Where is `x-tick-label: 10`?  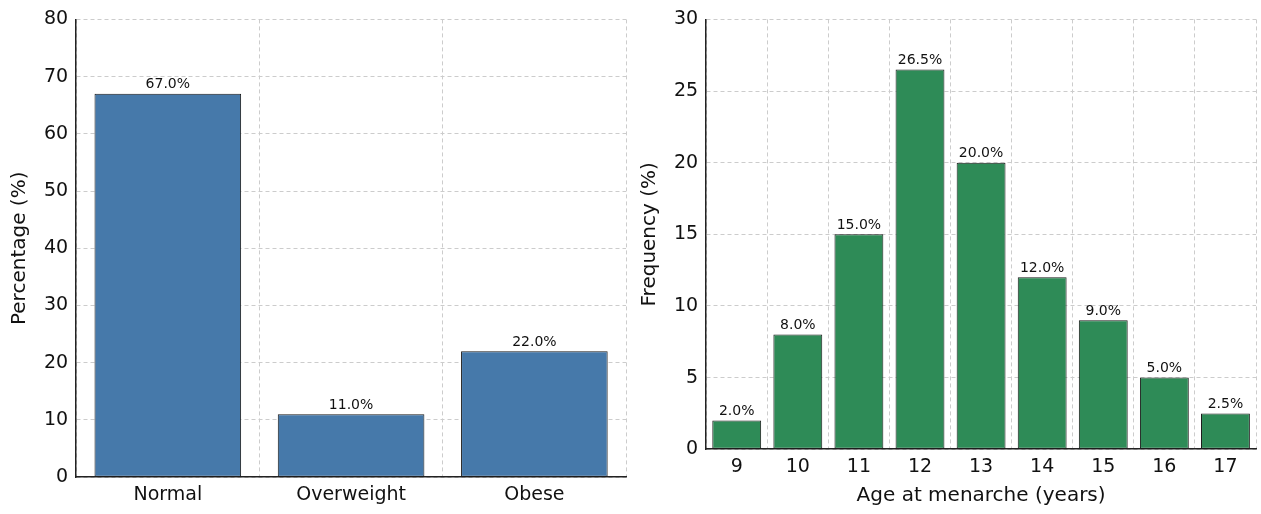 x-tick-label: 10 is located at coordinates (797, 464).